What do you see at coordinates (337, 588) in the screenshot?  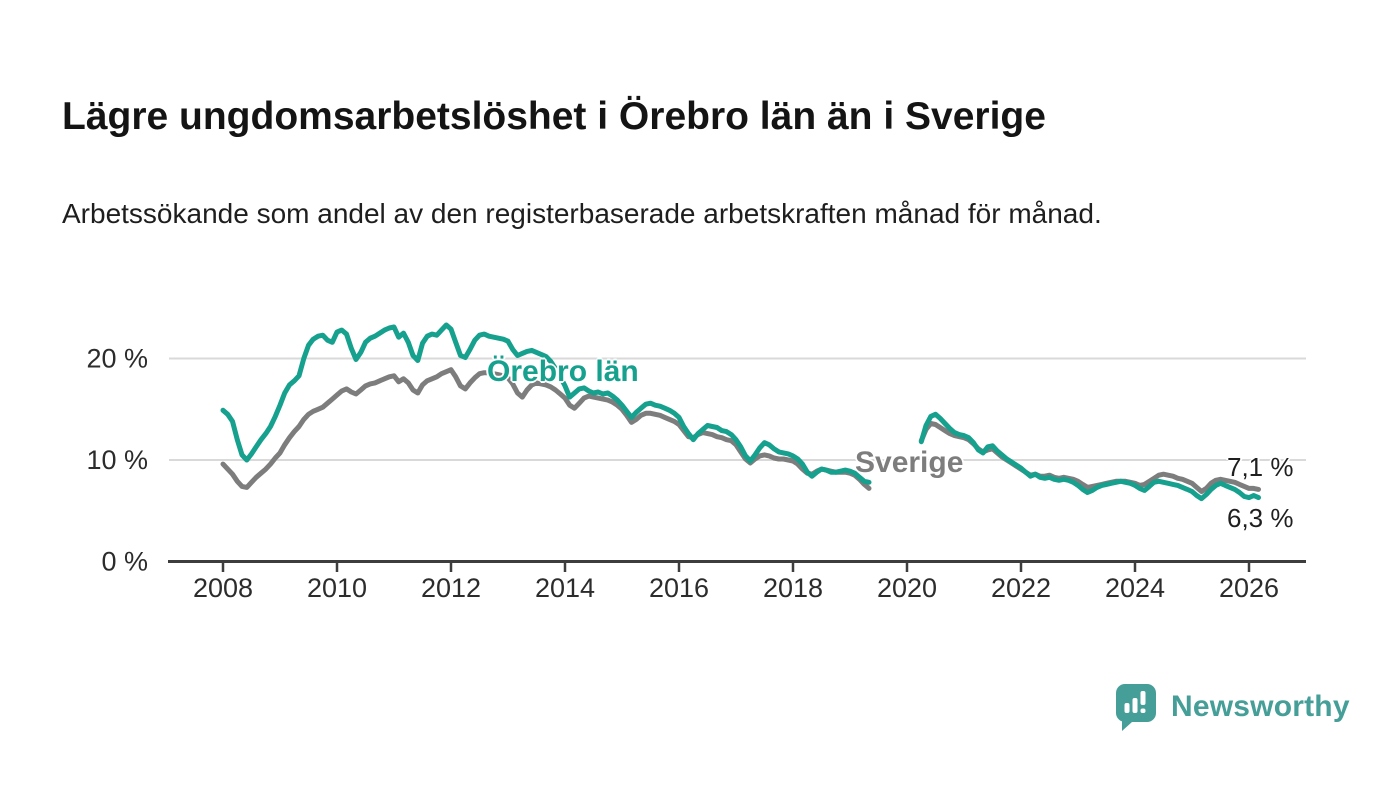 I see `x-tick-label: 2010` at bounding box center [337, 588].